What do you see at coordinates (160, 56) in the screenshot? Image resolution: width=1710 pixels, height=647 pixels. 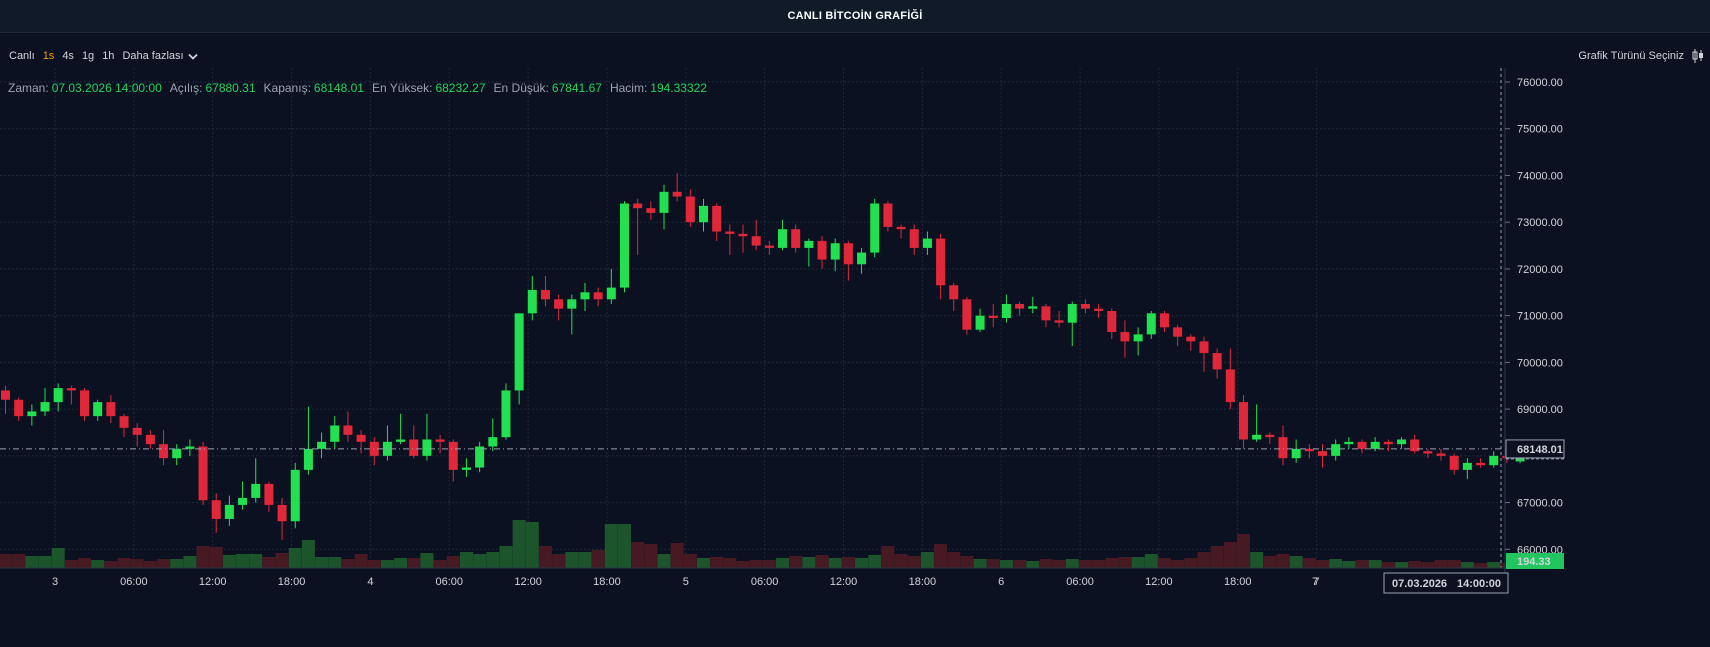 I see `more-timeframes-dropdown: Daha fazlası` at bounding box center [160, 56].